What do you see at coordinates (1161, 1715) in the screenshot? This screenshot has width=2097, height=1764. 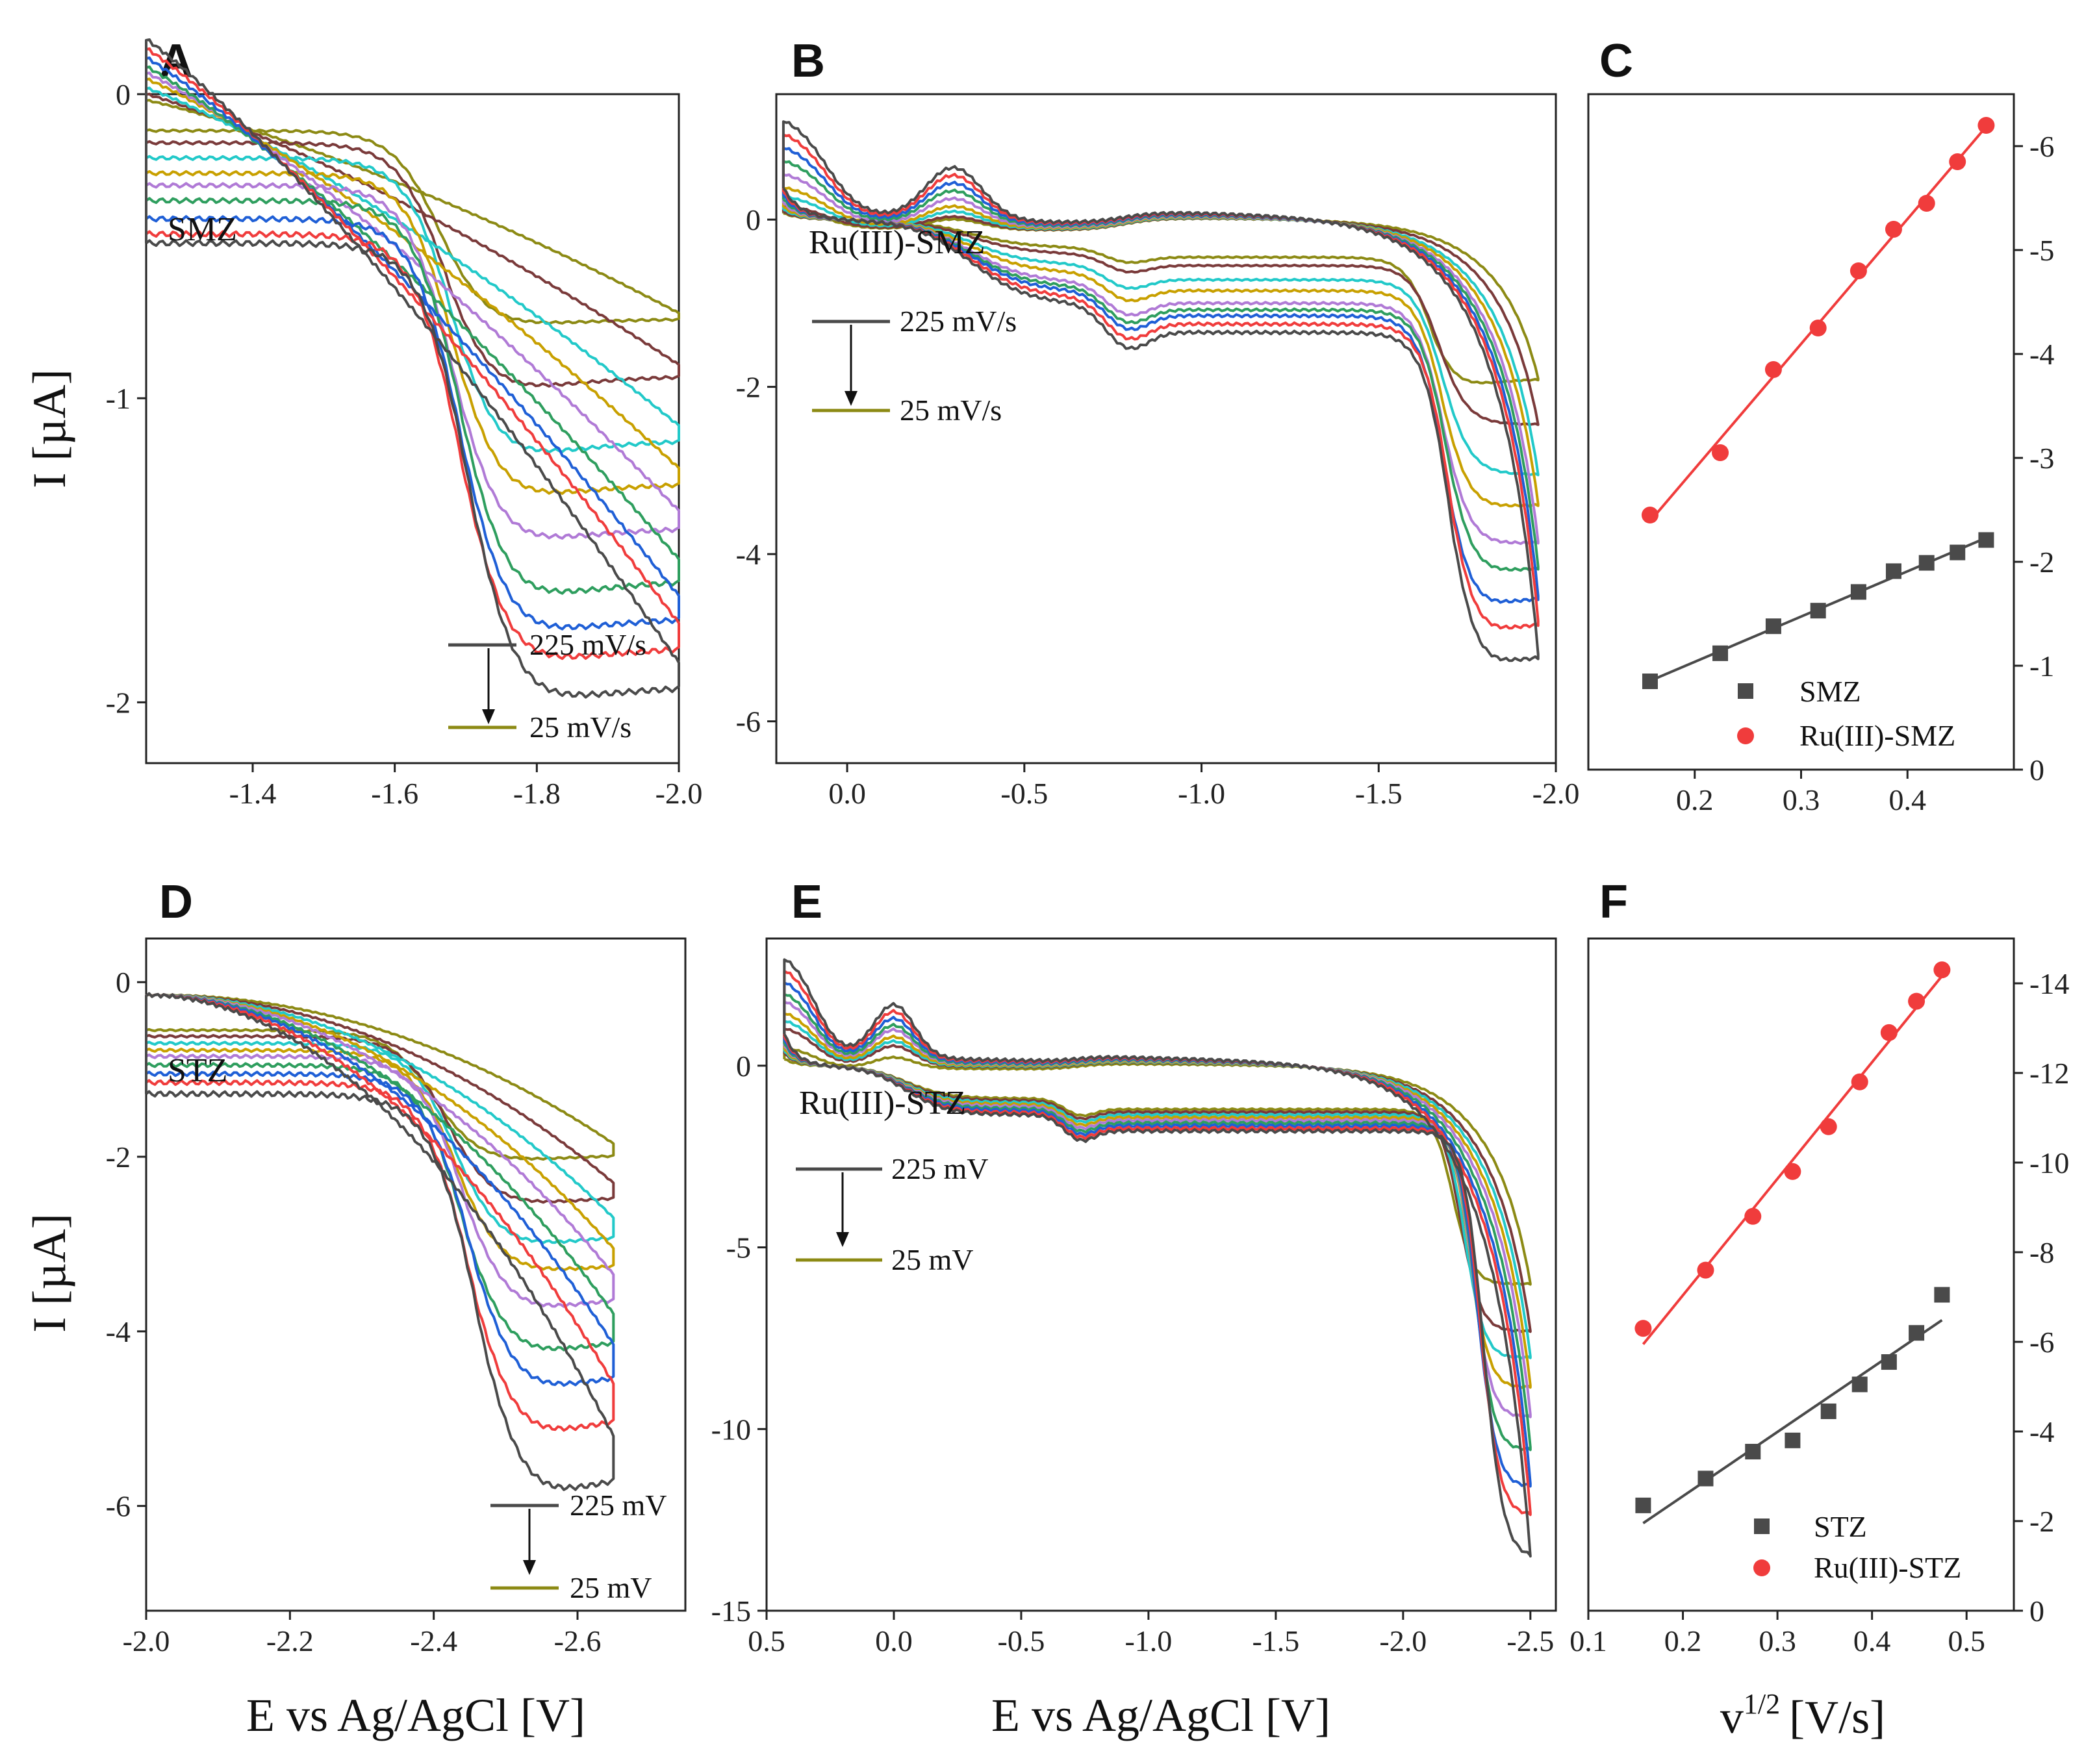 I see `x-axis-label-e: E vs Ag/AgCl [V]` at bounding box center [1161, 1715].